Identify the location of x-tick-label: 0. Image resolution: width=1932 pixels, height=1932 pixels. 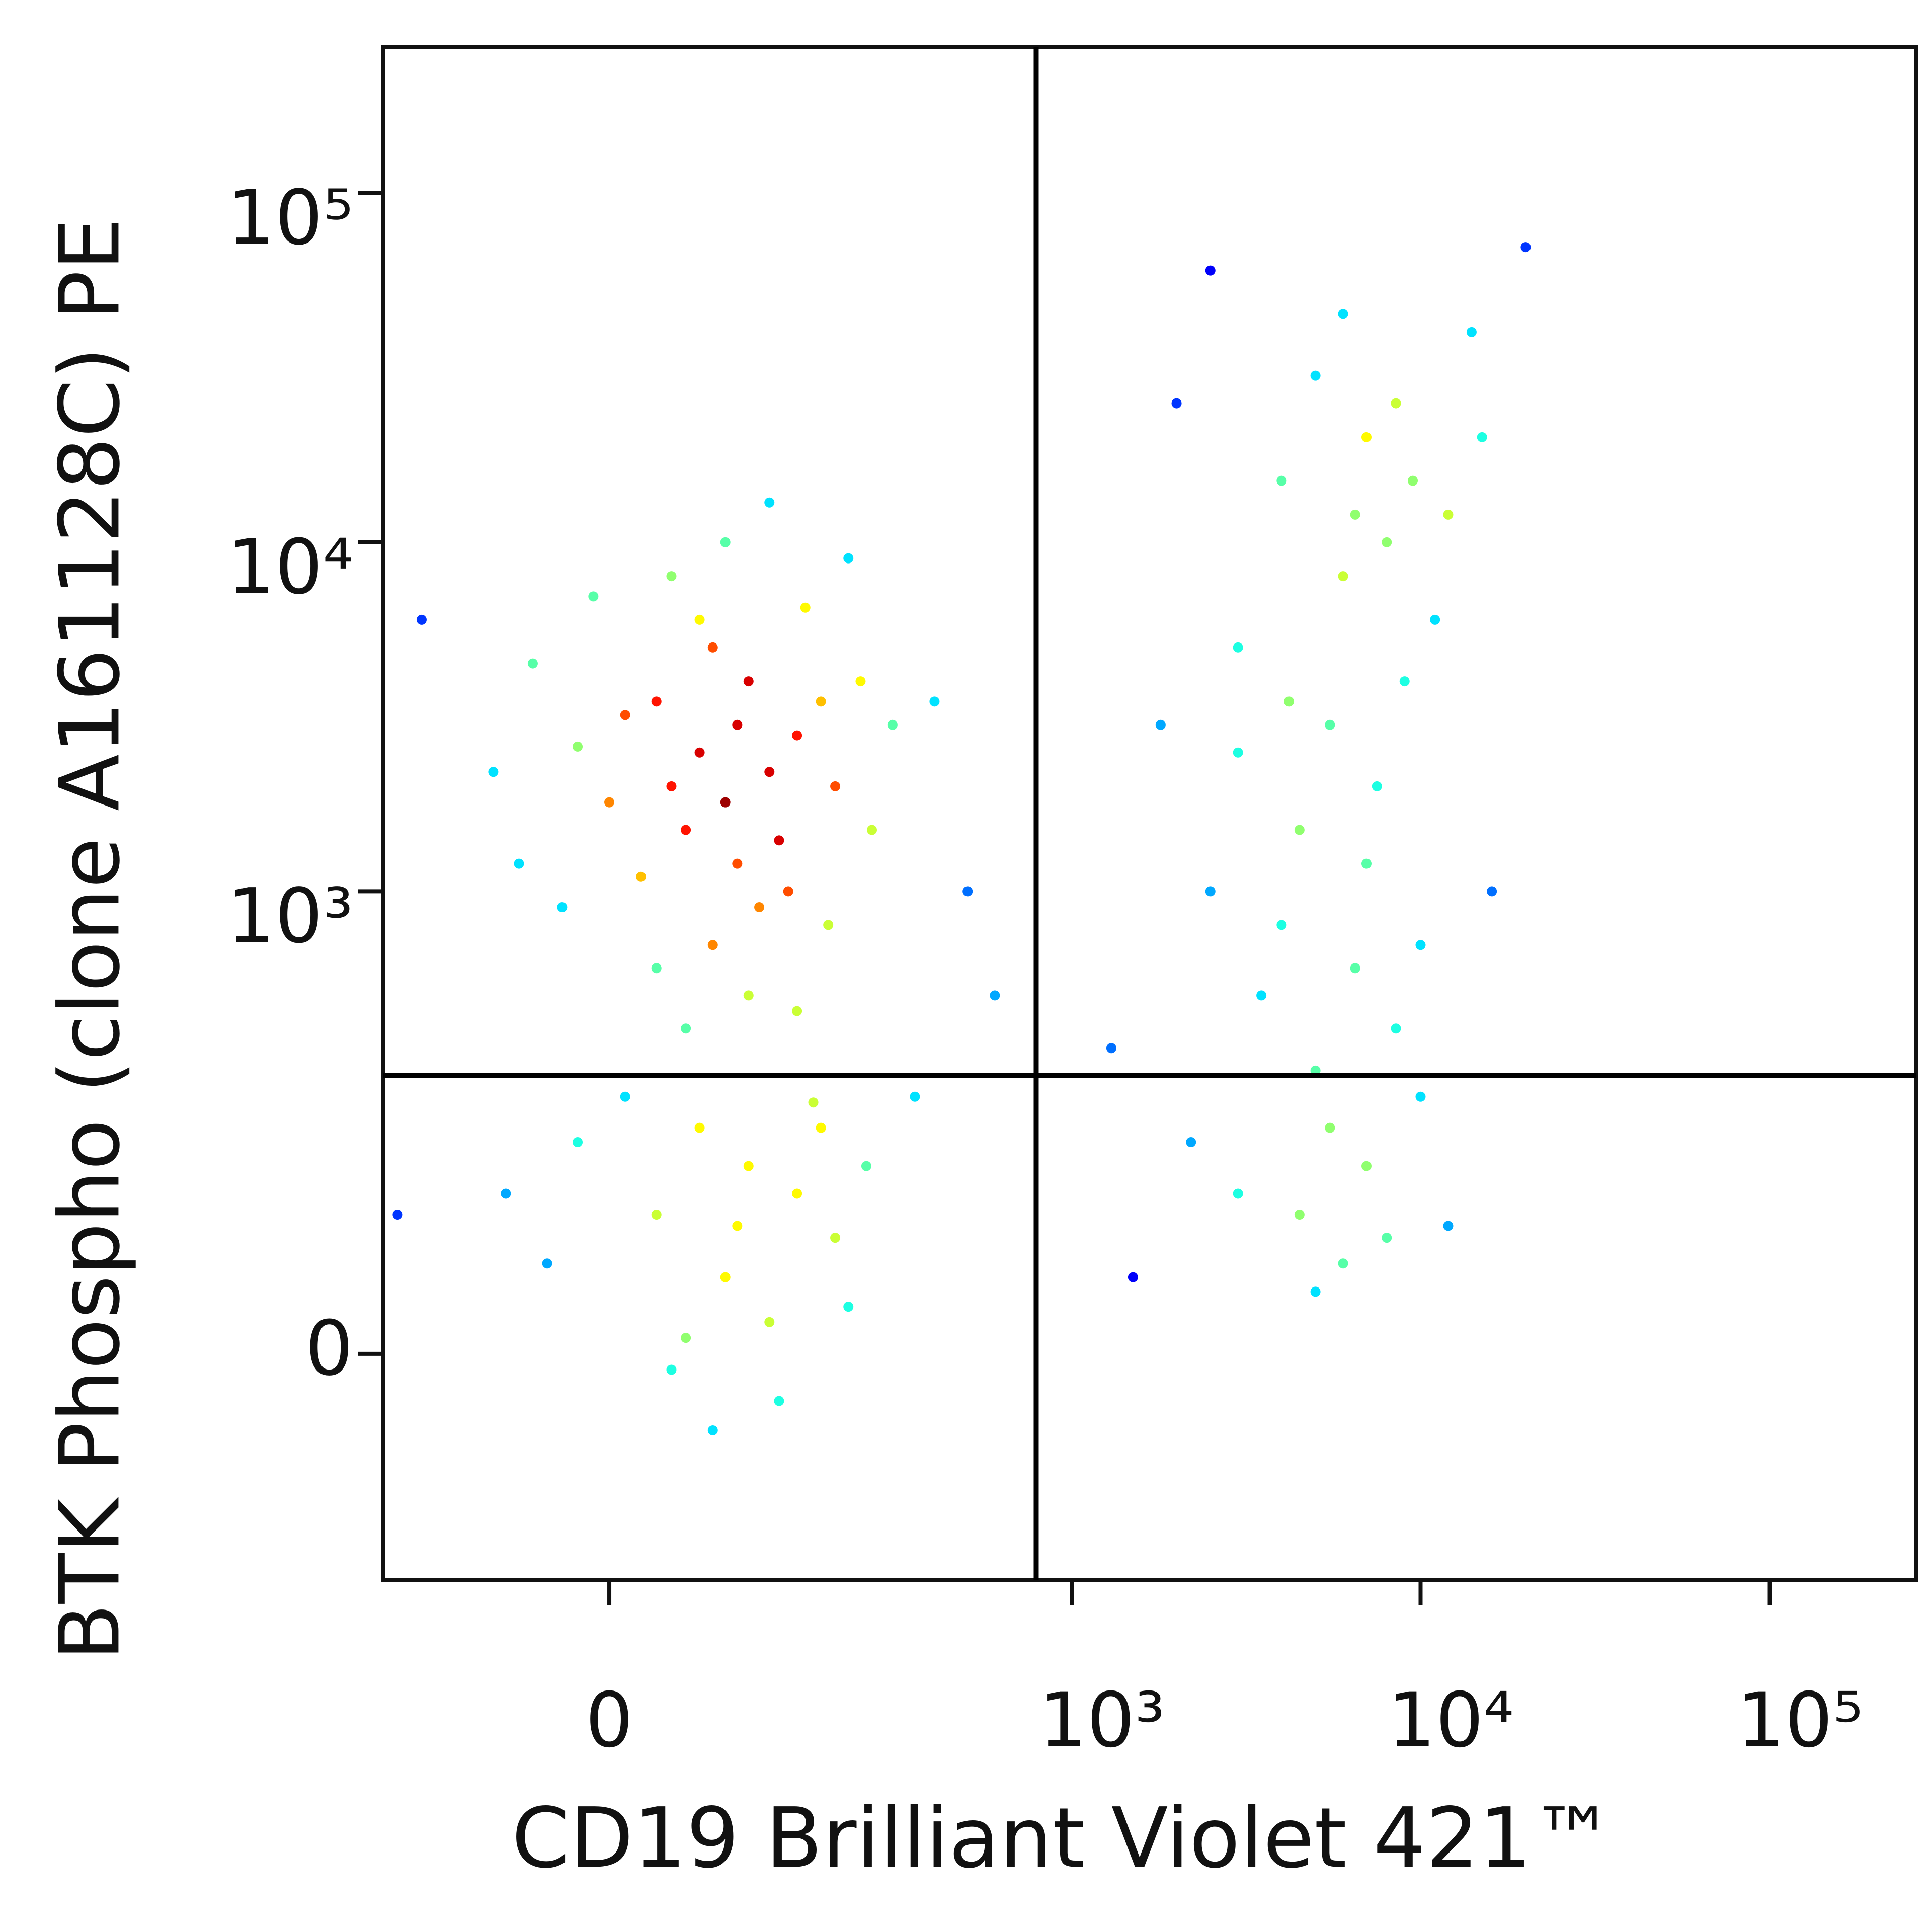
(609, 1721).